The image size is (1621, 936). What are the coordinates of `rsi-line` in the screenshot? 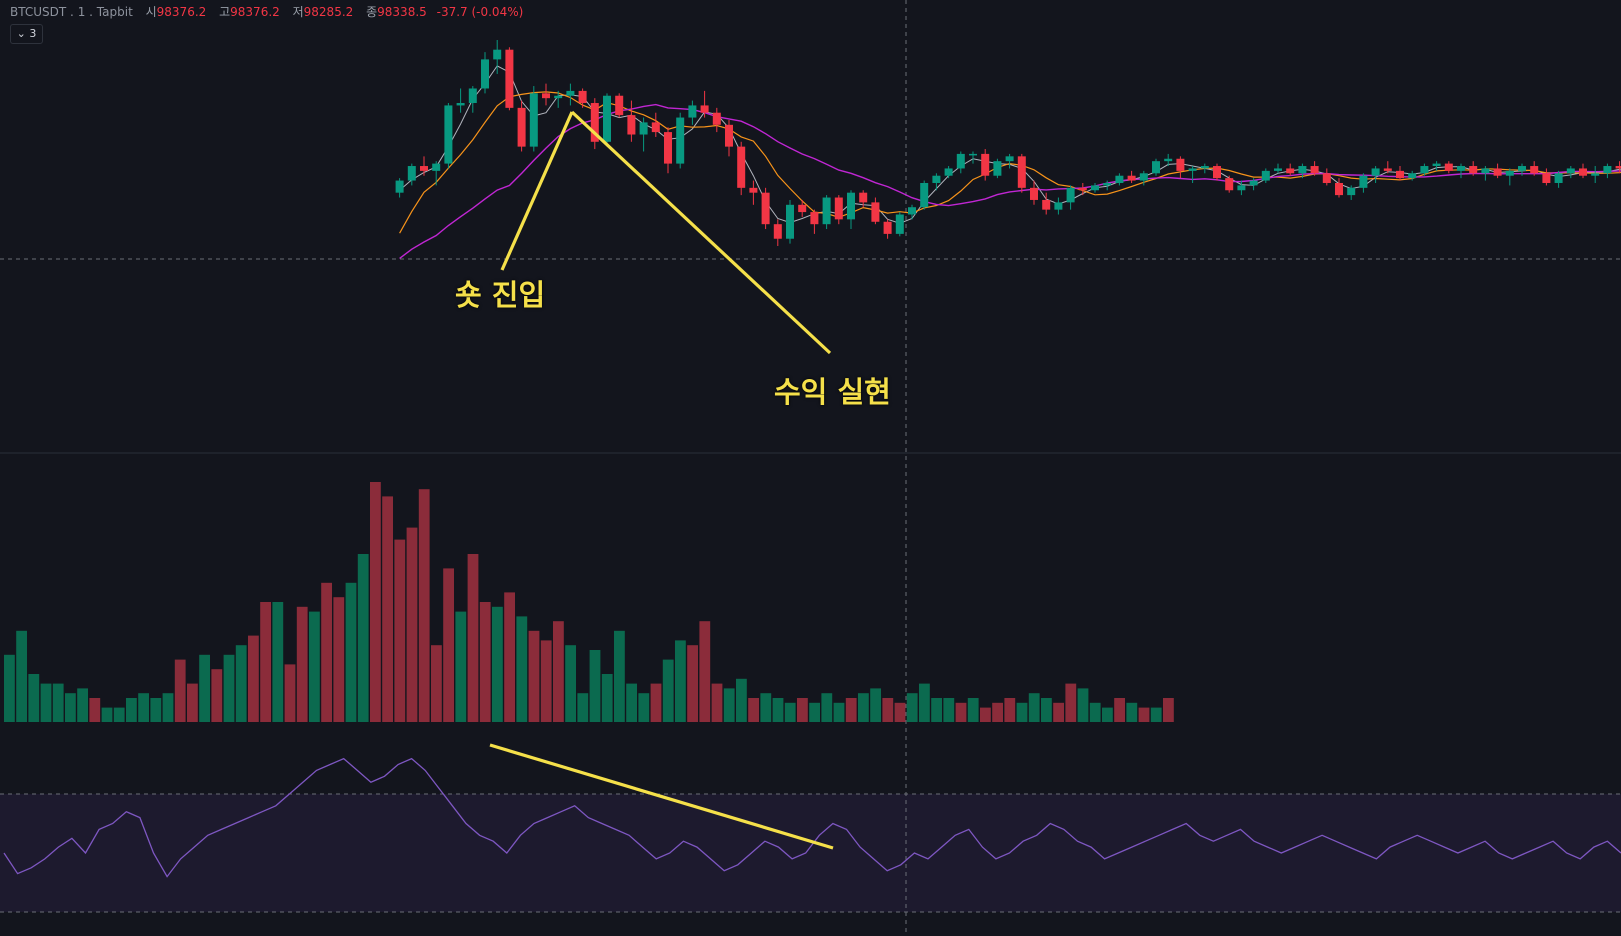 It's located at (812, 817).